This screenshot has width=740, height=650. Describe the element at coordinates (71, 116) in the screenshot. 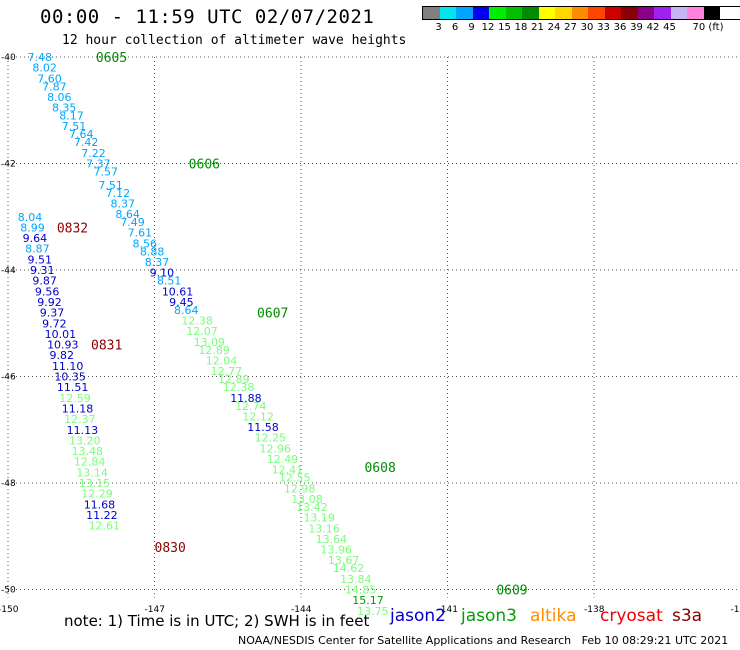

I see `swh-value-label: 8.17` at that location.